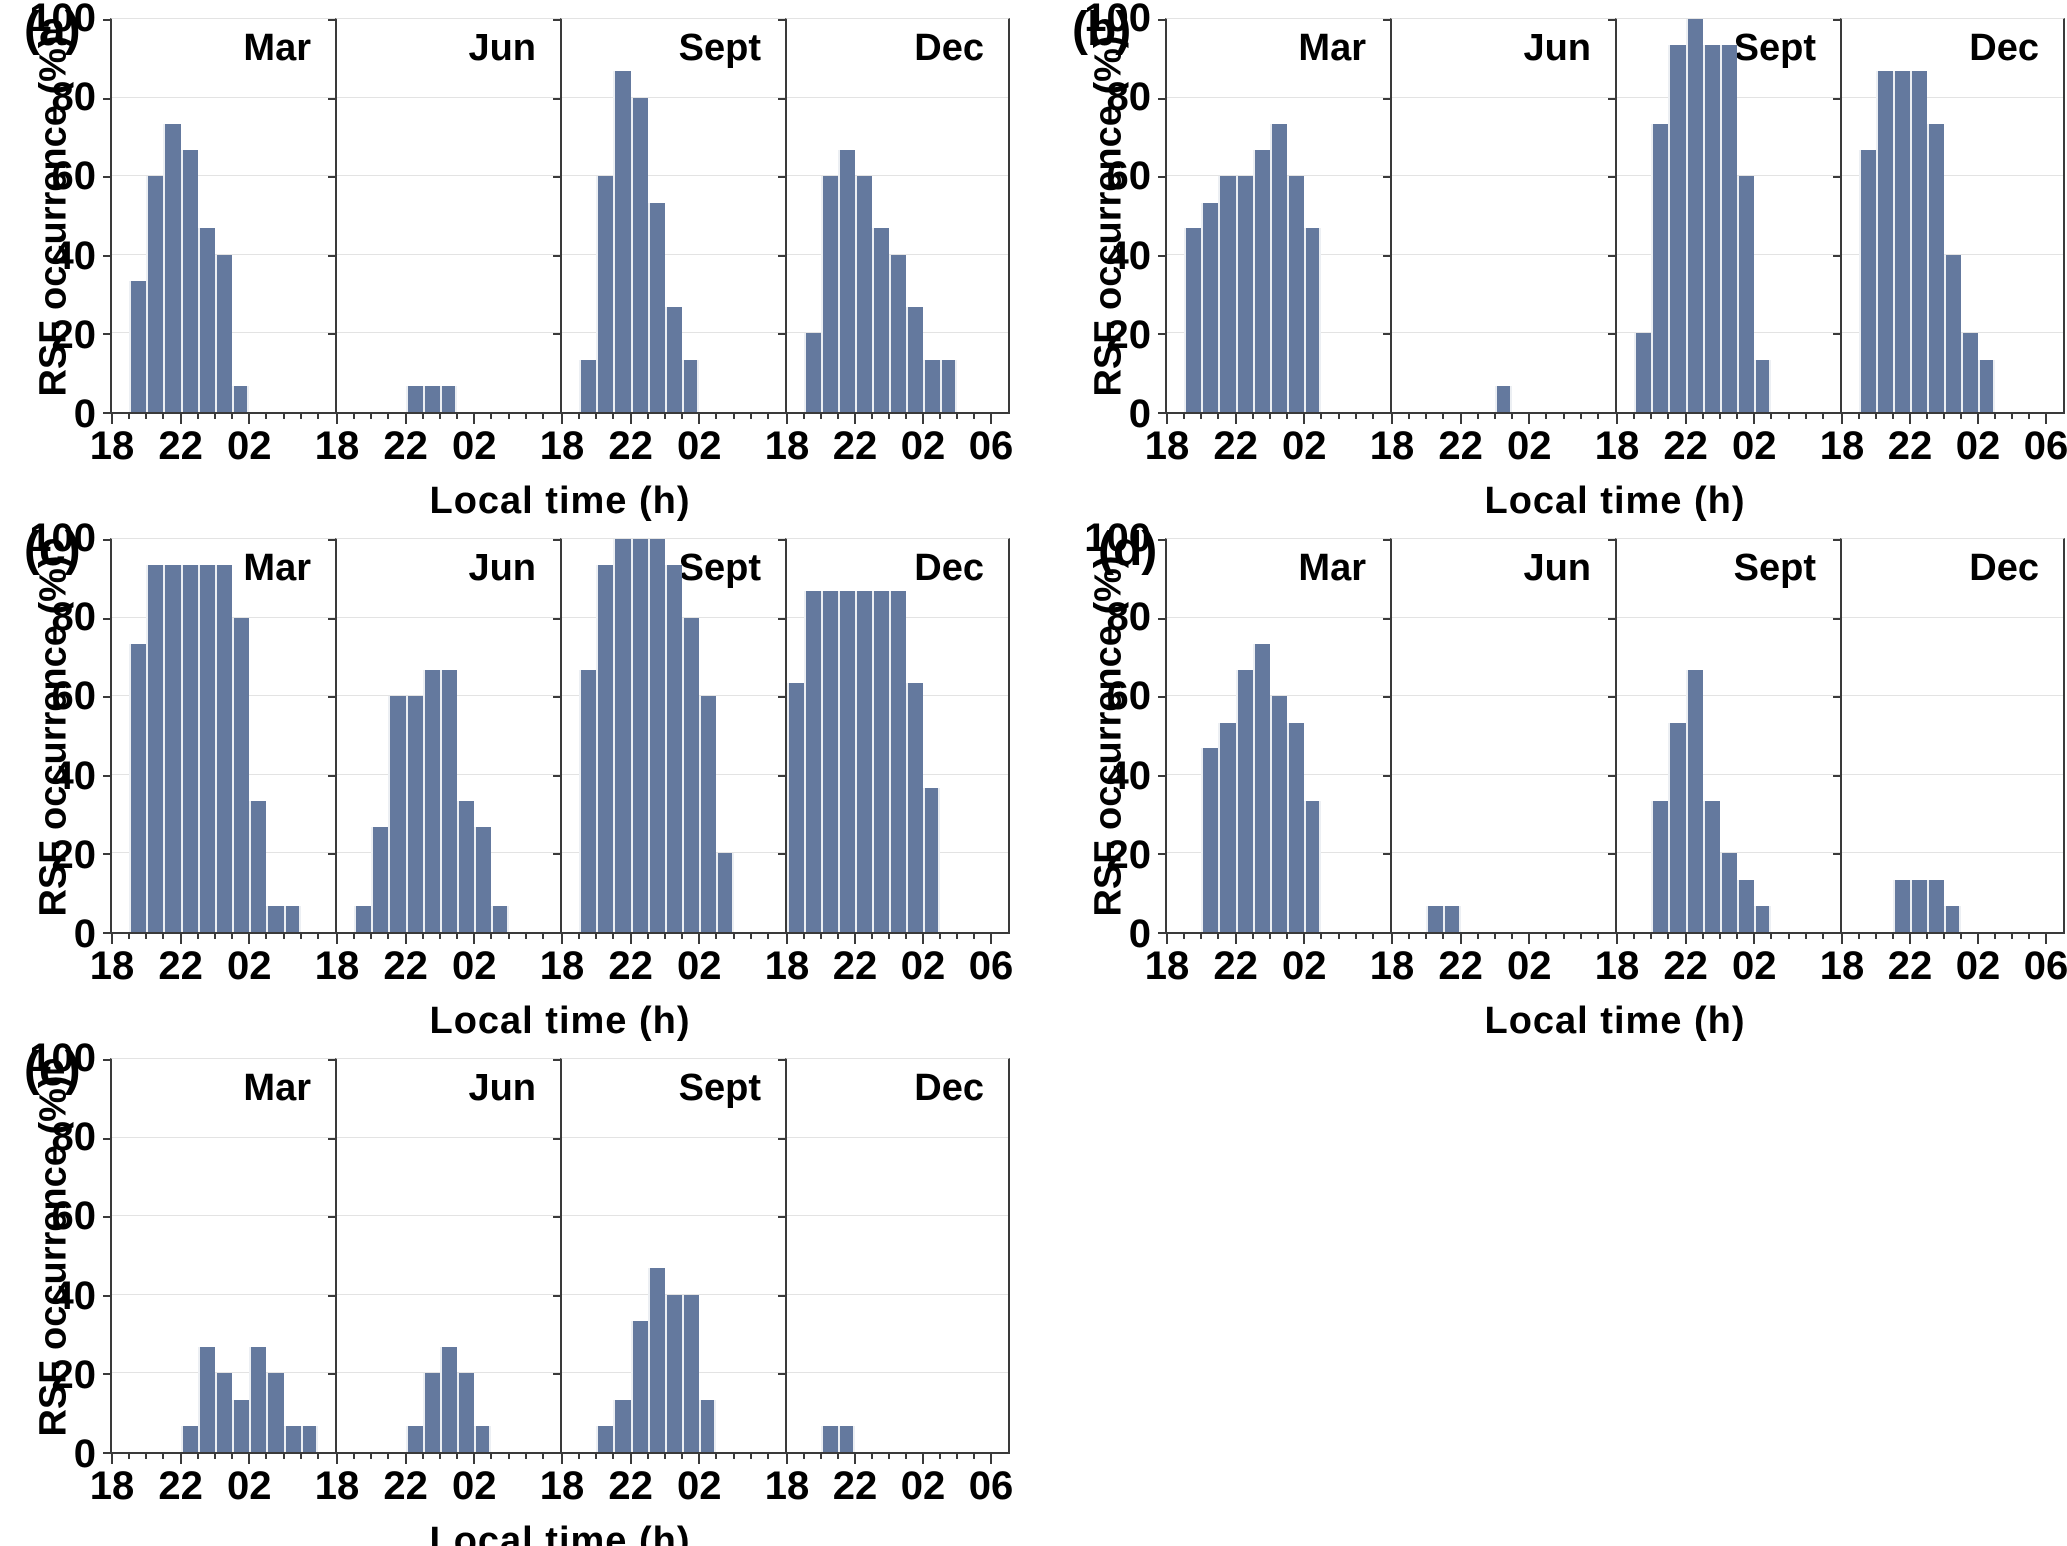 Image resolution: width=2067 pixels, height=1546 pixels. Describe the element at coordinates (1617, 966) in the screenshot. I see `x-tick-label: 18` at that location.